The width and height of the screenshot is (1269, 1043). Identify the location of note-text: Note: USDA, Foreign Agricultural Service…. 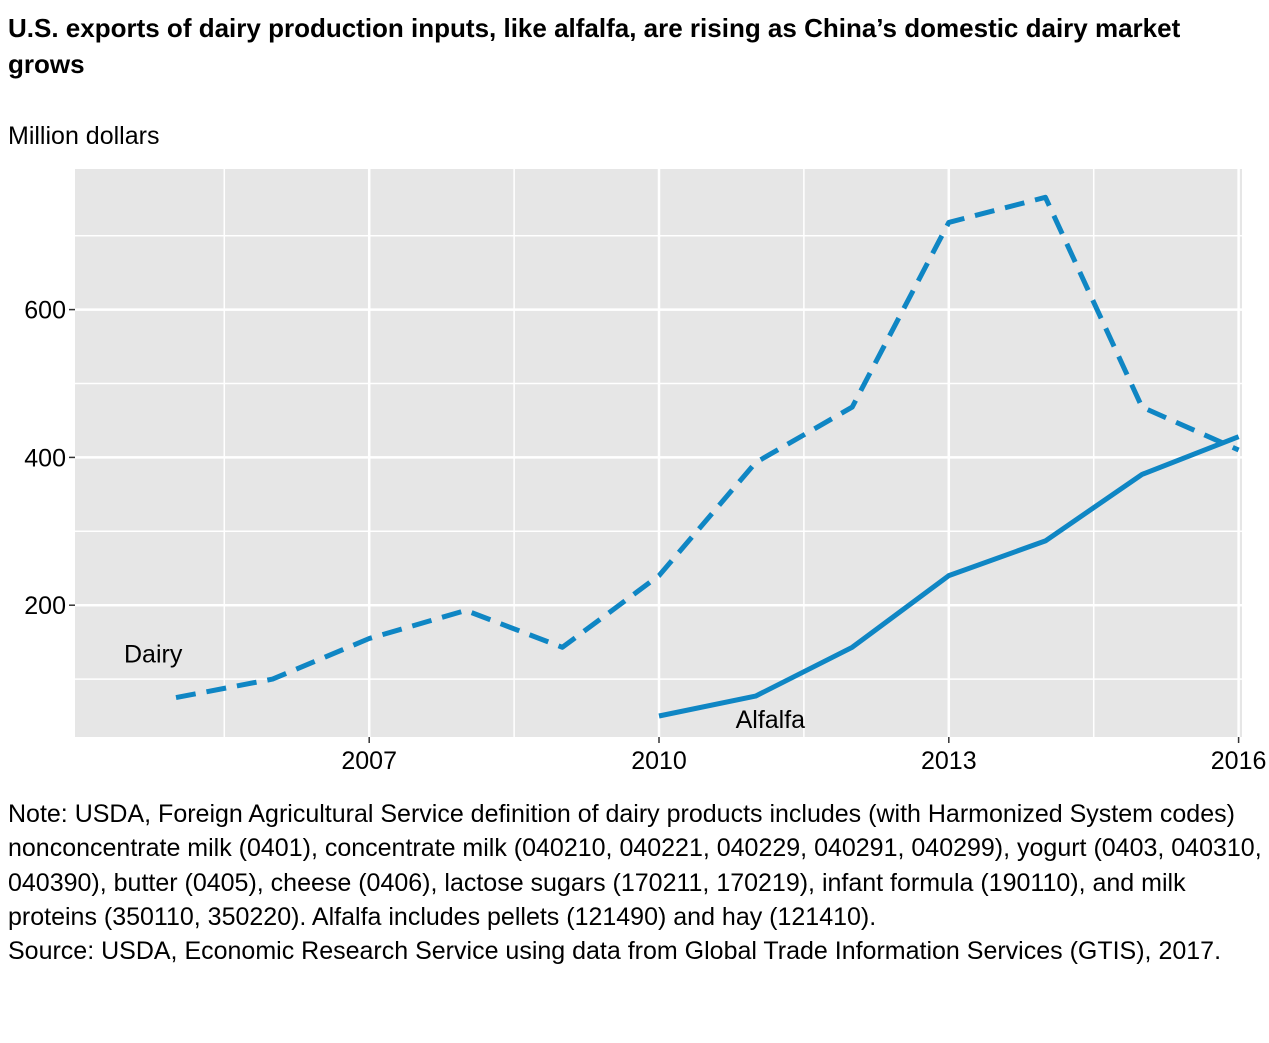
(635, 865).